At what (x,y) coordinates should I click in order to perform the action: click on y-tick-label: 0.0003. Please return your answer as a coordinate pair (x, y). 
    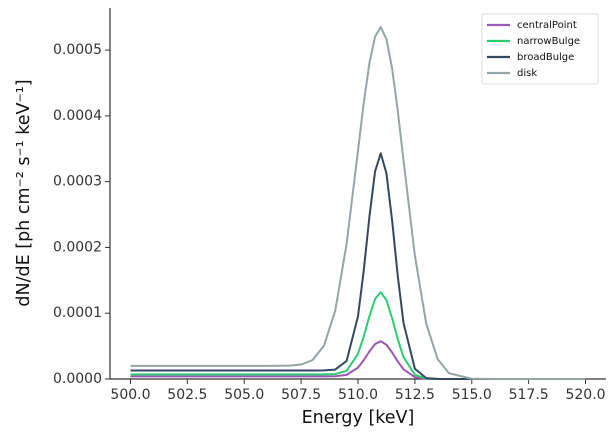
    Looking at the image, I should click on (77, 182).